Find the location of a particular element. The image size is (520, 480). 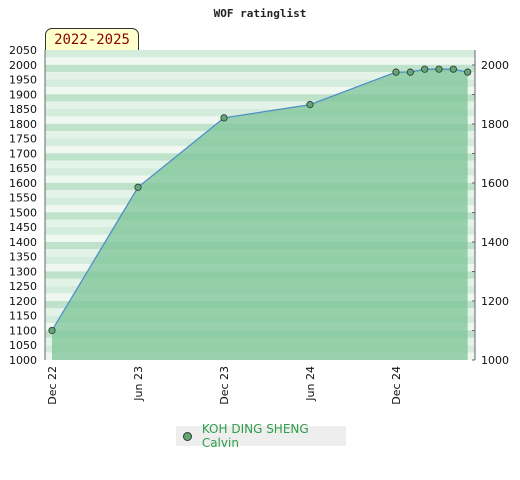

x-tick-label: Jun 23 is located at coordinates (138, 384).